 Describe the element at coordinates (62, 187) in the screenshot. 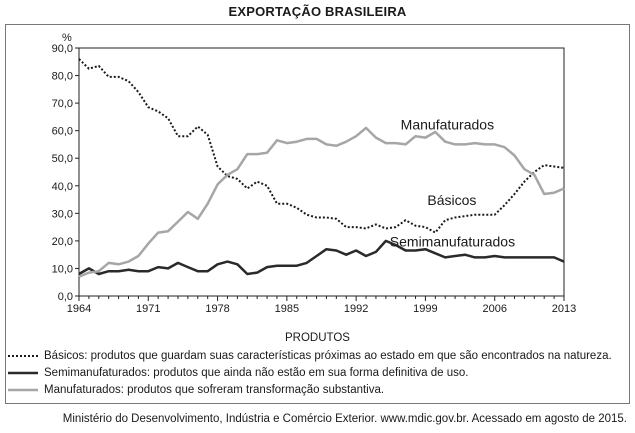

I see `y-tick-label: 40,0` at that location.